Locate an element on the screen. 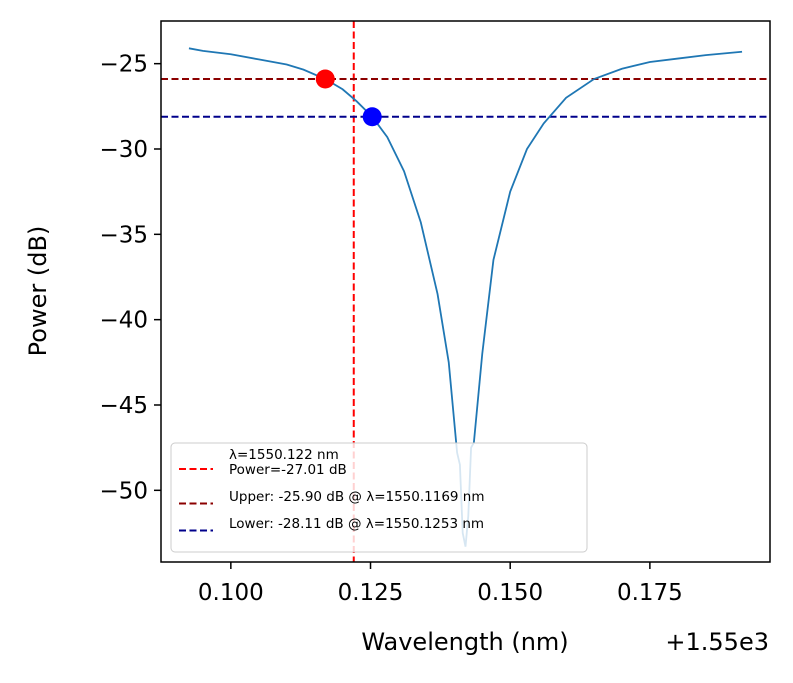 Image resolution: width=793 pixels, height=683 pixels. y-tick-label: −35 is located at coordinates (123, 235).